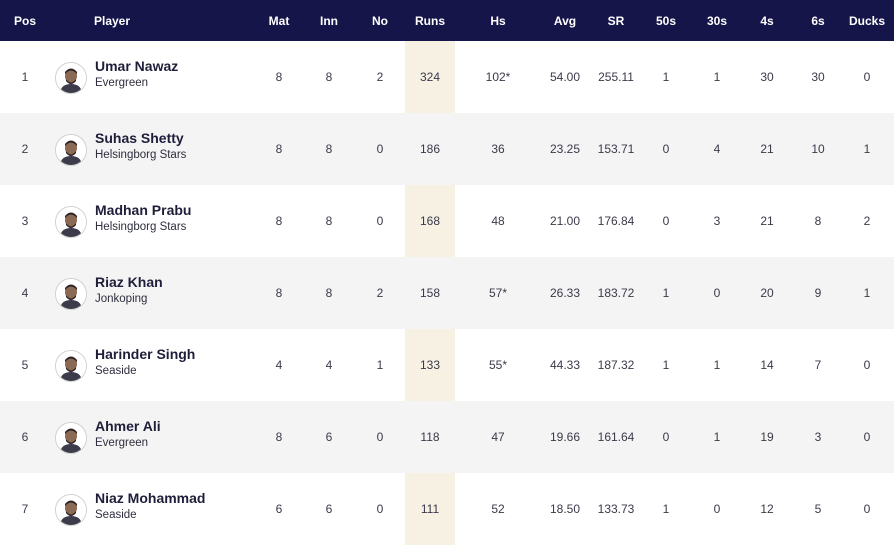 The image size is (894, 545). I want to click on header-avg: Avg, so click(565, 21).